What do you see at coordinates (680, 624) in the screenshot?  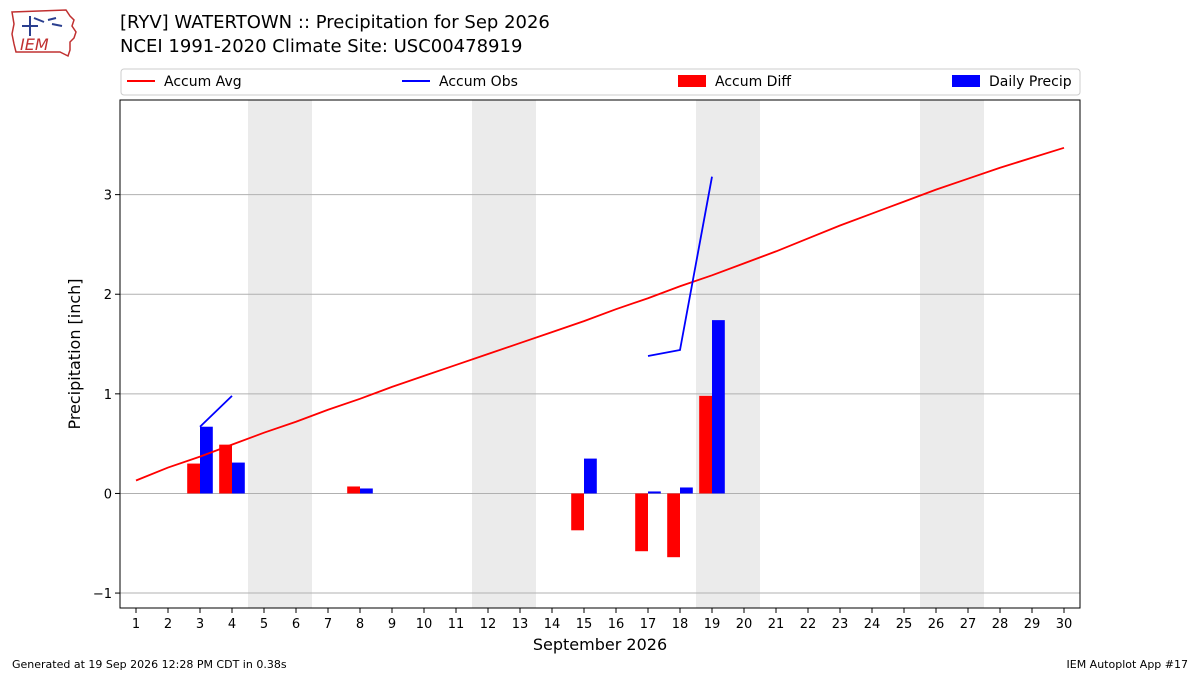 I see `x-tick-label: 18` at bounding box center [680, 624].